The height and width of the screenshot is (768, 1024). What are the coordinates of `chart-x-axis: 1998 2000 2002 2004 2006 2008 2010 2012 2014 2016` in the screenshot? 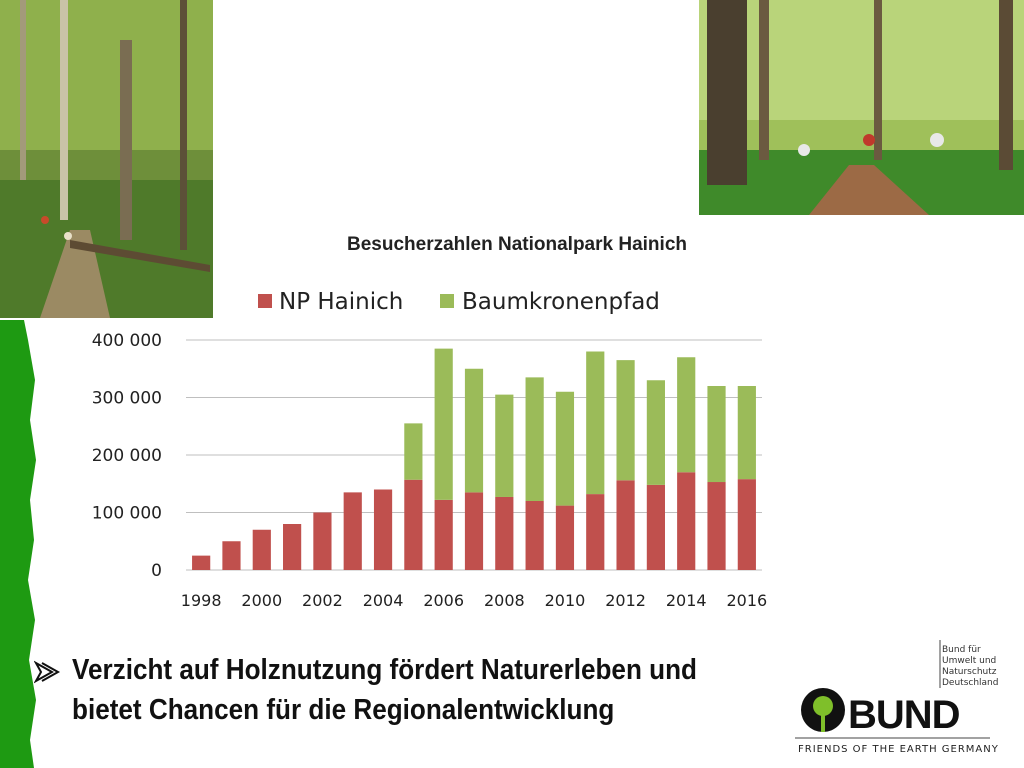 It's located at (474, 600).